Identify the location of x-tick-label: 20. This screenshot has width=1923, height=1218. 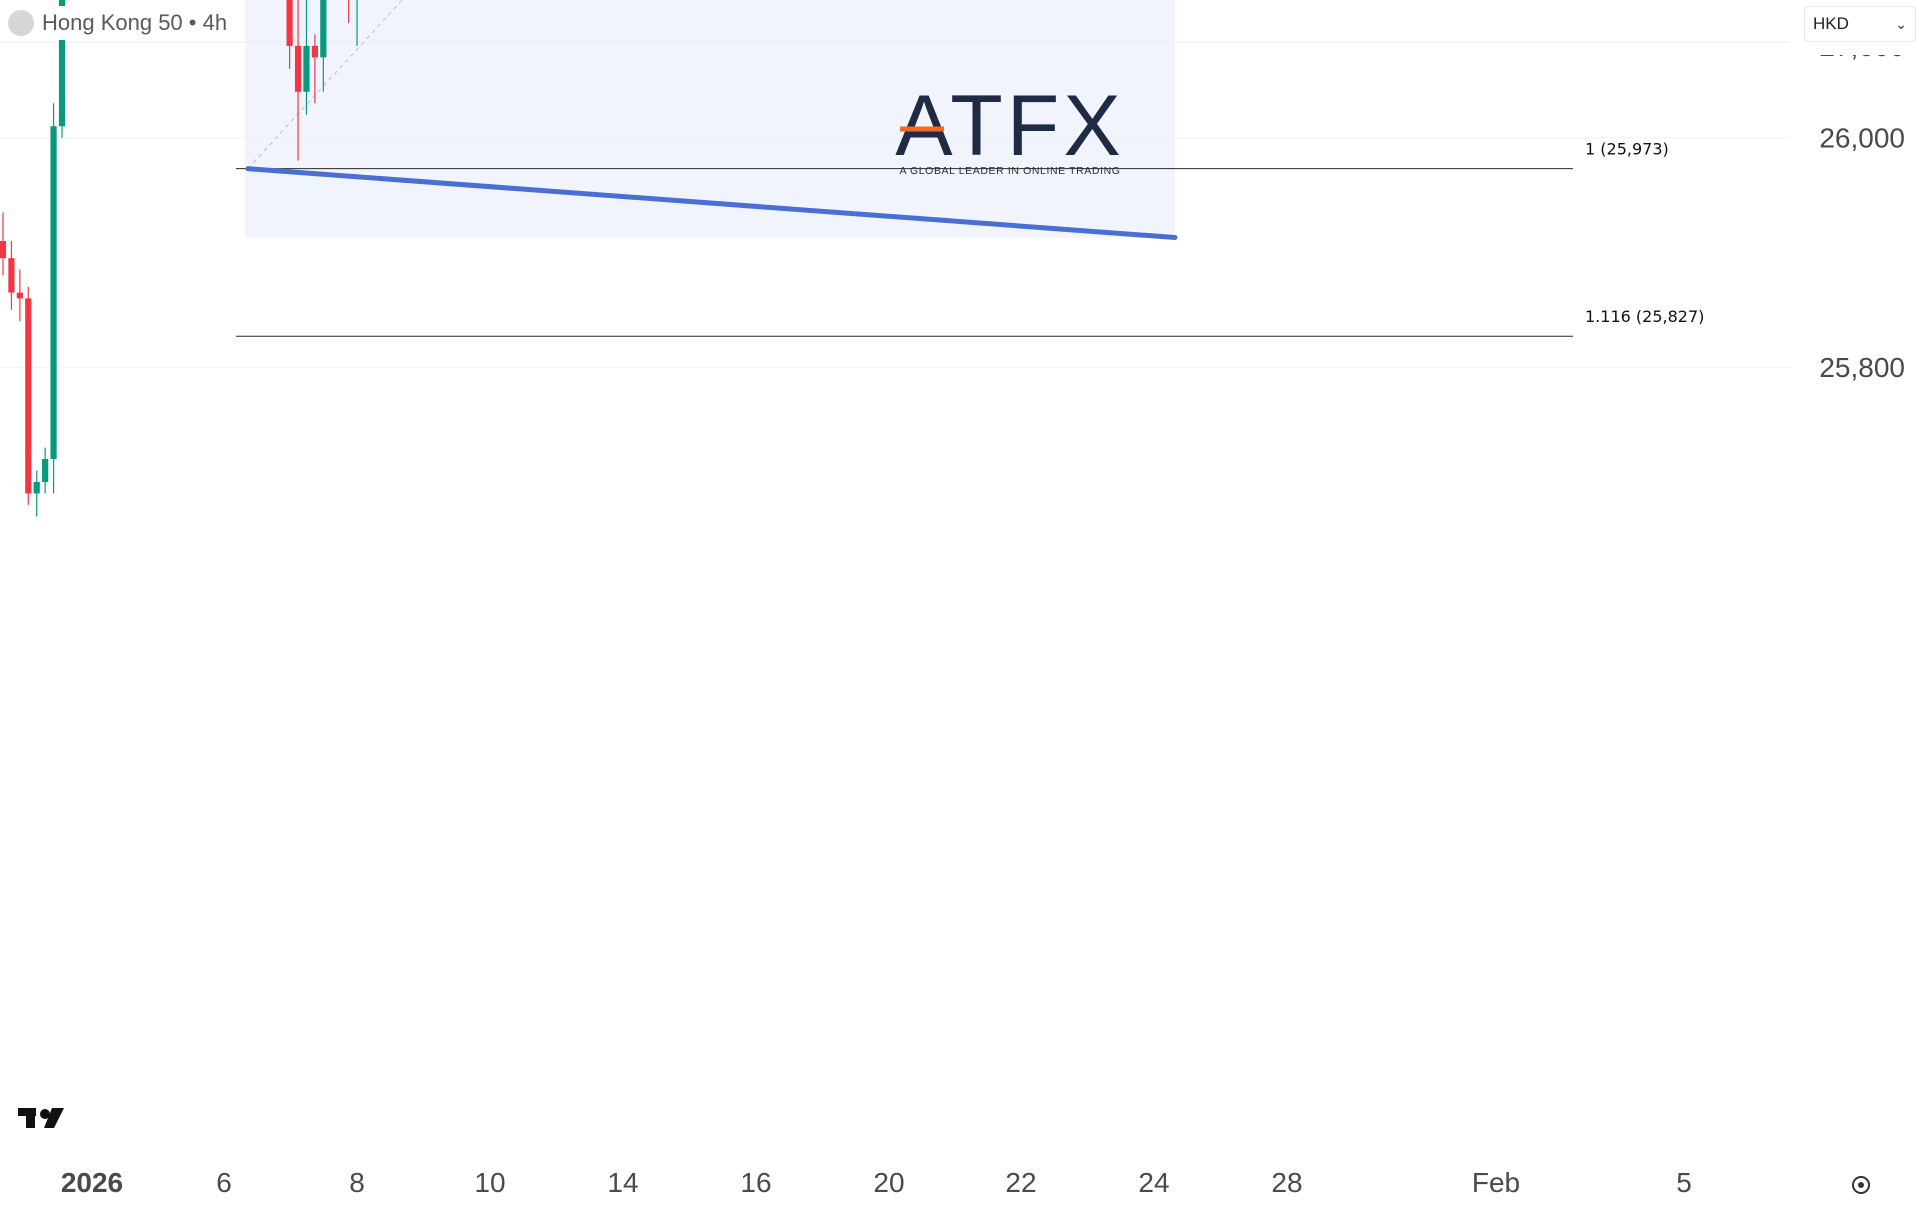
(888, 1182).